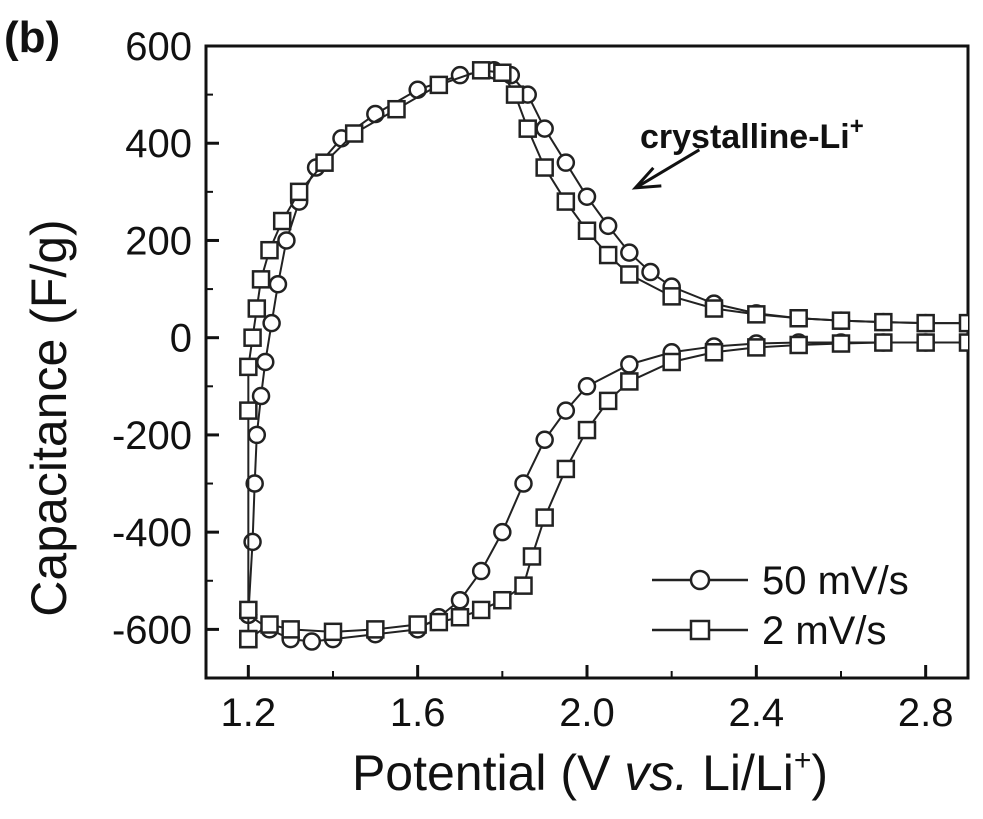 The height and width of the screenshot is (819, 983). Describe the element at coordinates (857, 126) in the screenshot. I see `annotation-superscript: +` at that location.